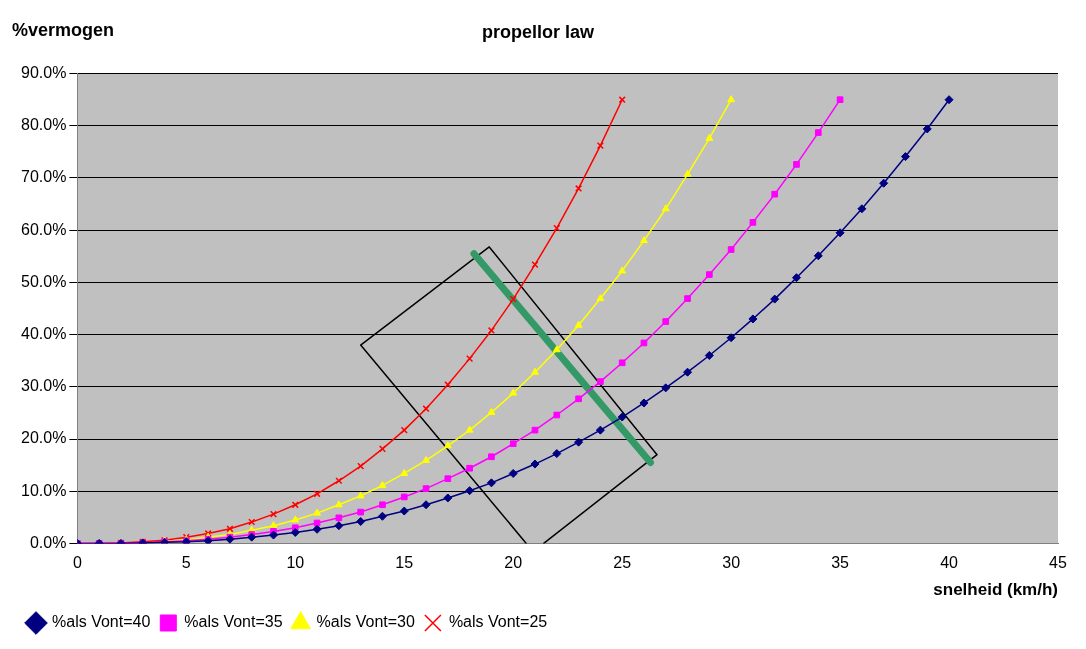 The image size is (1086, 649). What do you see at coordinates (404, 563) in the screenshot?
I see `x-tick-label: 15` at bounding box center [404, 563].